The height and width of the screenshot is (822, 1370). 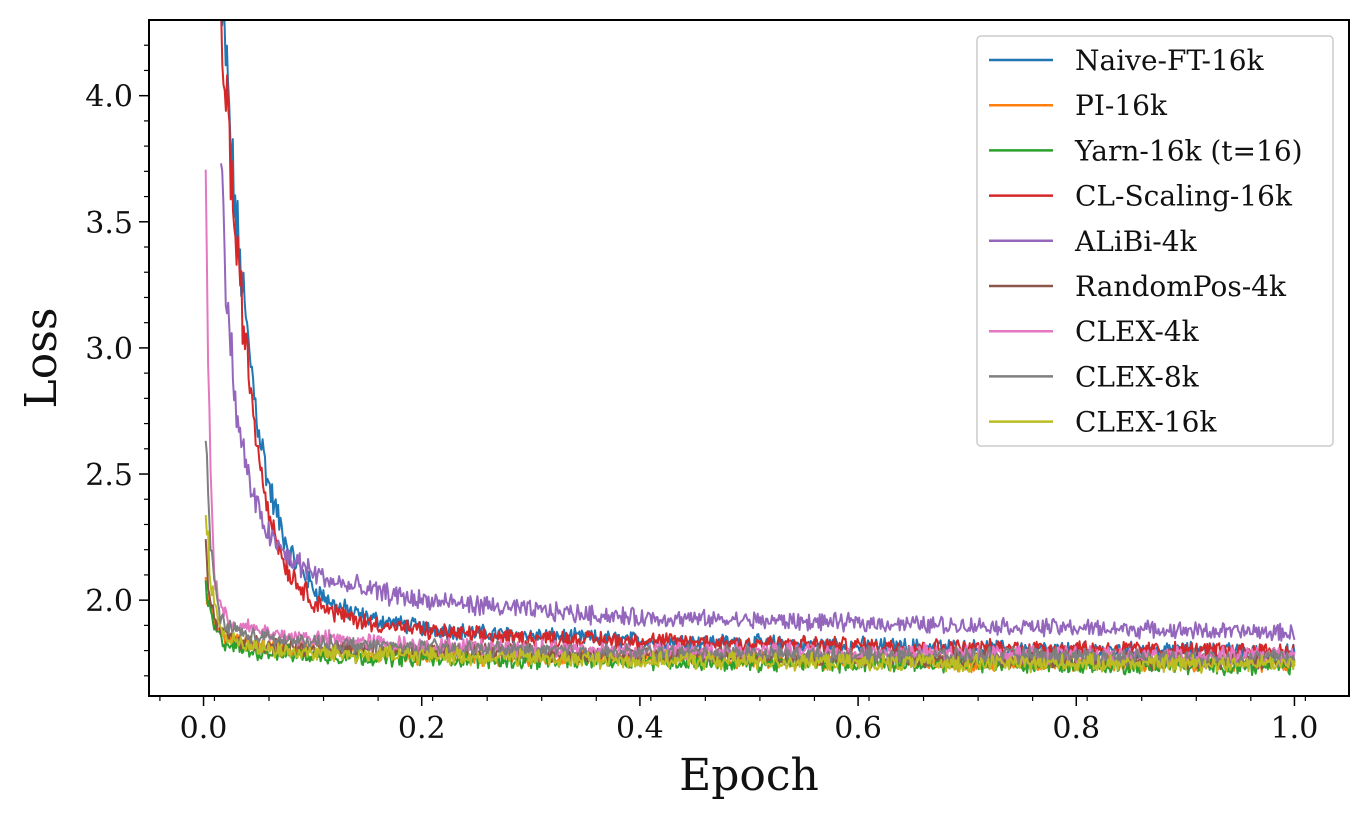 What do you see at coordinates (1295, 728) in the screenshot?
I see `x-tick-label: 1.0` at bounding box center [1295, 728].